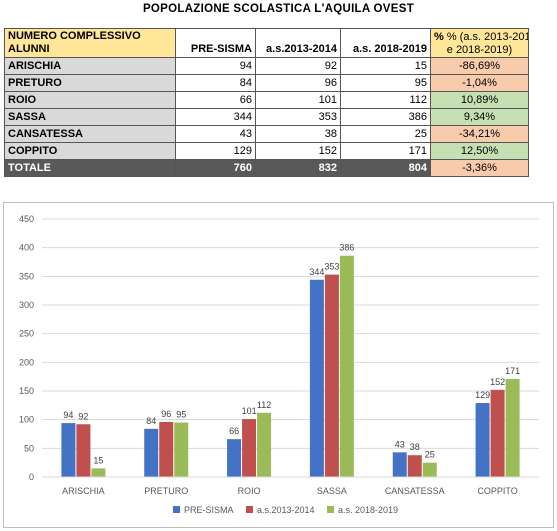  I want to click on data-label: 38, so click(415, 447).